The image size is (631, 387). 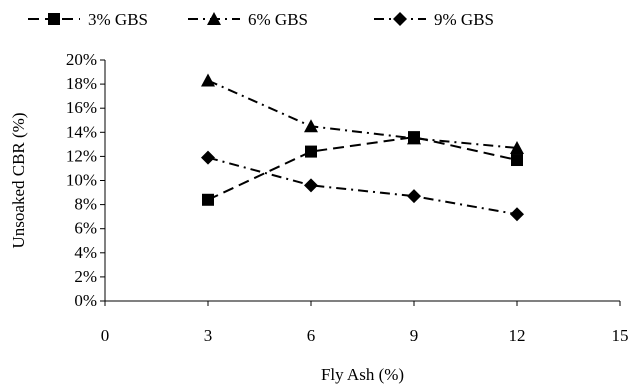 I want to click on y-axis-ticks: 0% 2% 4% 6% 8% 10% 12% 14% 16% 18% 20%, so click(x=85, y=180).